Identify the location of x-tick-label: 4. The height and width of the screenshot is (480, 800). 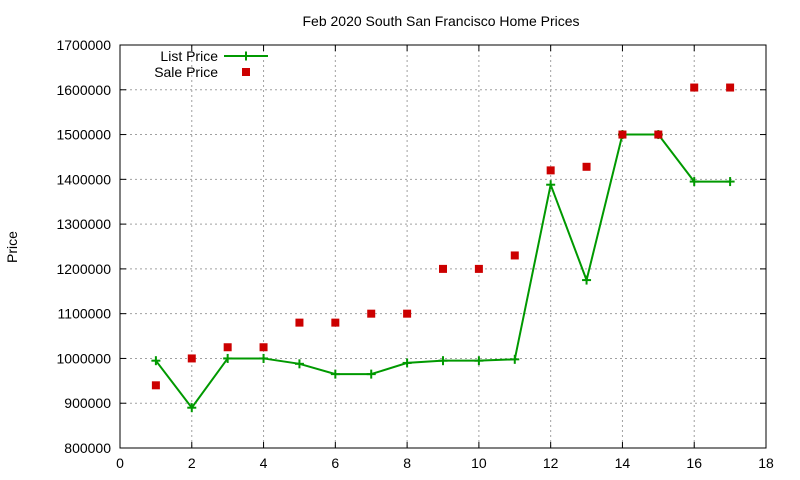
(264, 463).